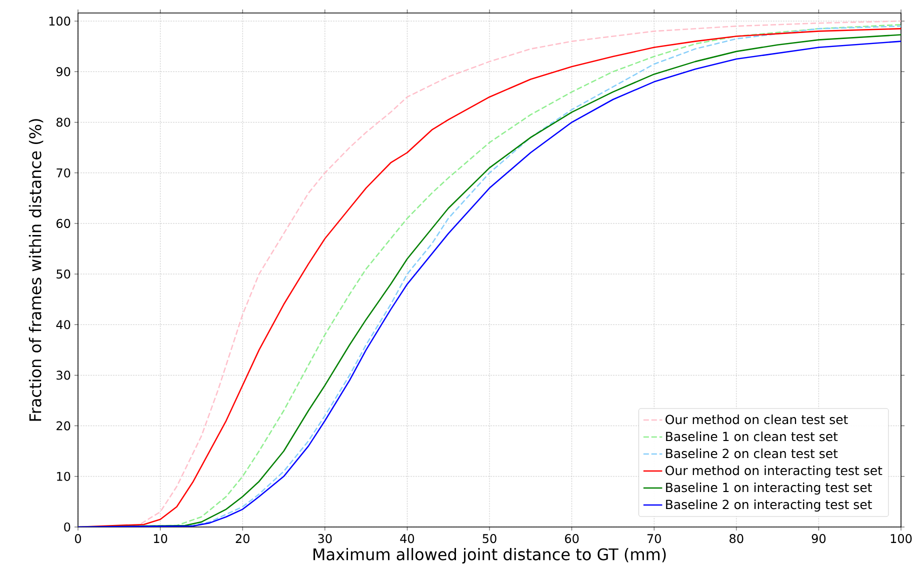  I want to click on x-tick-label: 40, so click(407, 539).